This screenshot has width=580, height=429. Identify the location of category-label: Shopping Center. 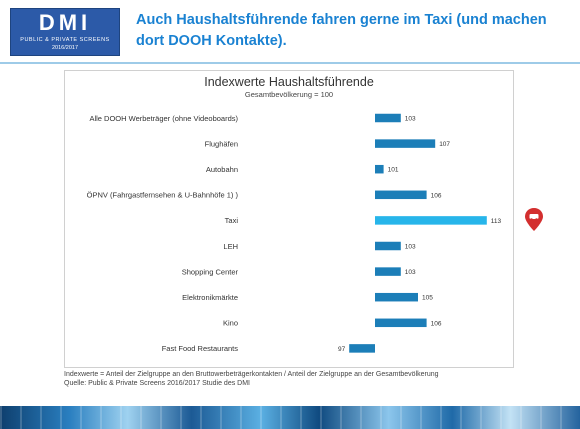
(210, 271).